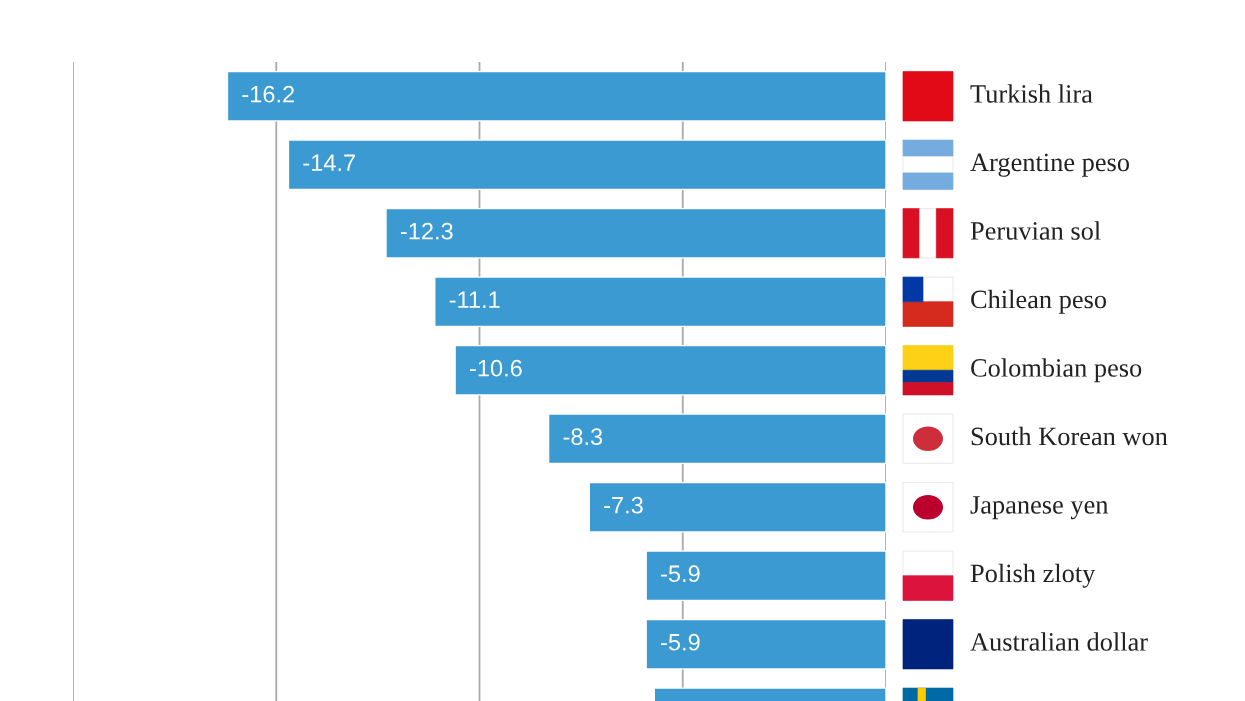  What do you see at coordinates (1059, 641) in the screenshot?
I see `y-tick-label: Australian dollar` at bounding box center [1059, 641].